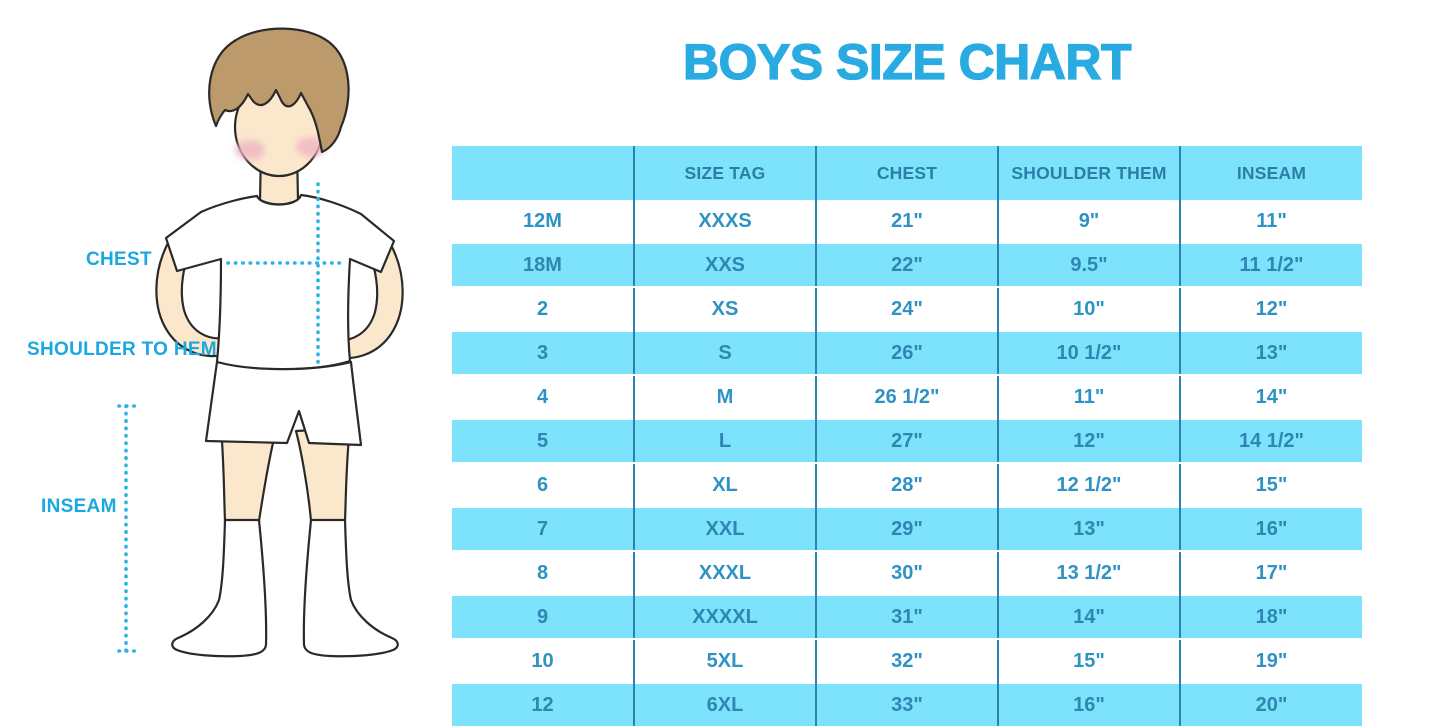 The image size is (1445, 728). I want to click on measurement-cell: 13 1/2", so click(1088, 573).